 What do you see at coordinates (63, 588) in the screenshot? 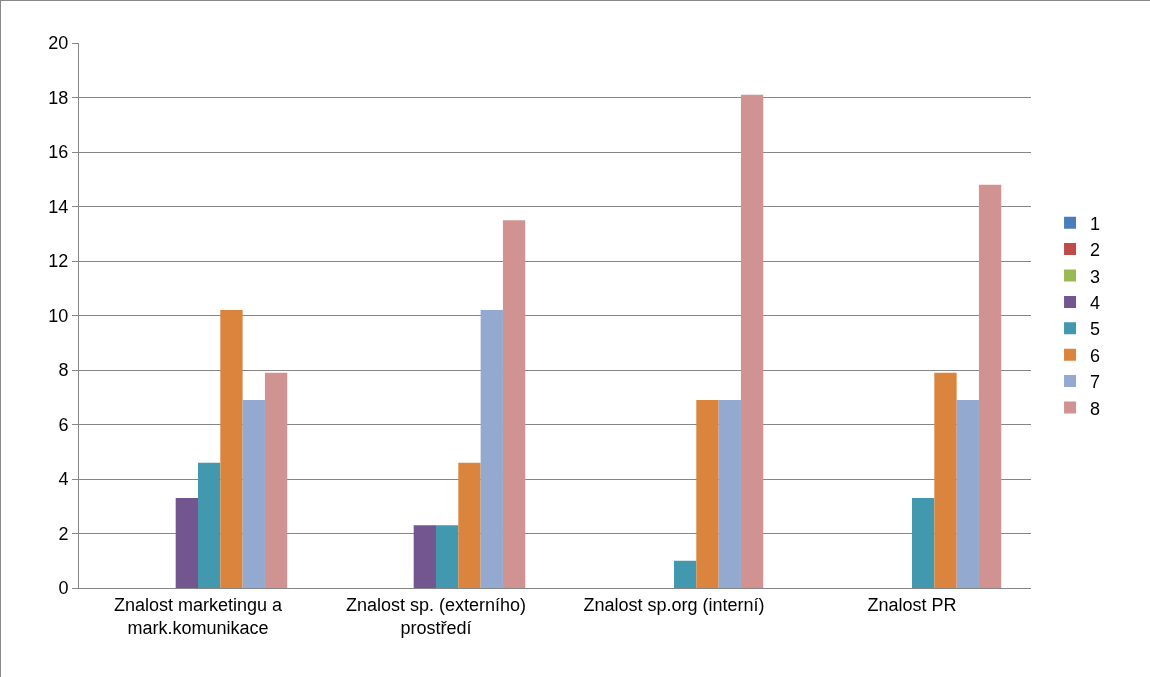
I see `y-tick-label: 0` at bounding box center [63, 588].